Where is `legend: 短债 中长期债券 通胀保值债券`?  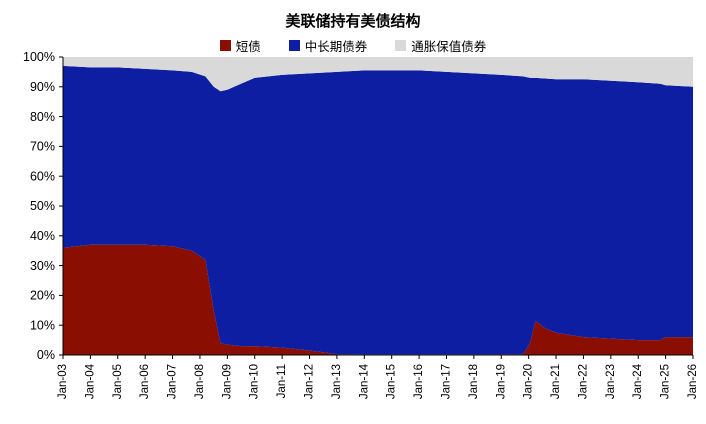 legend: 短债 中长期债券 通胀保值债券 is located at coordinates (353, 45).